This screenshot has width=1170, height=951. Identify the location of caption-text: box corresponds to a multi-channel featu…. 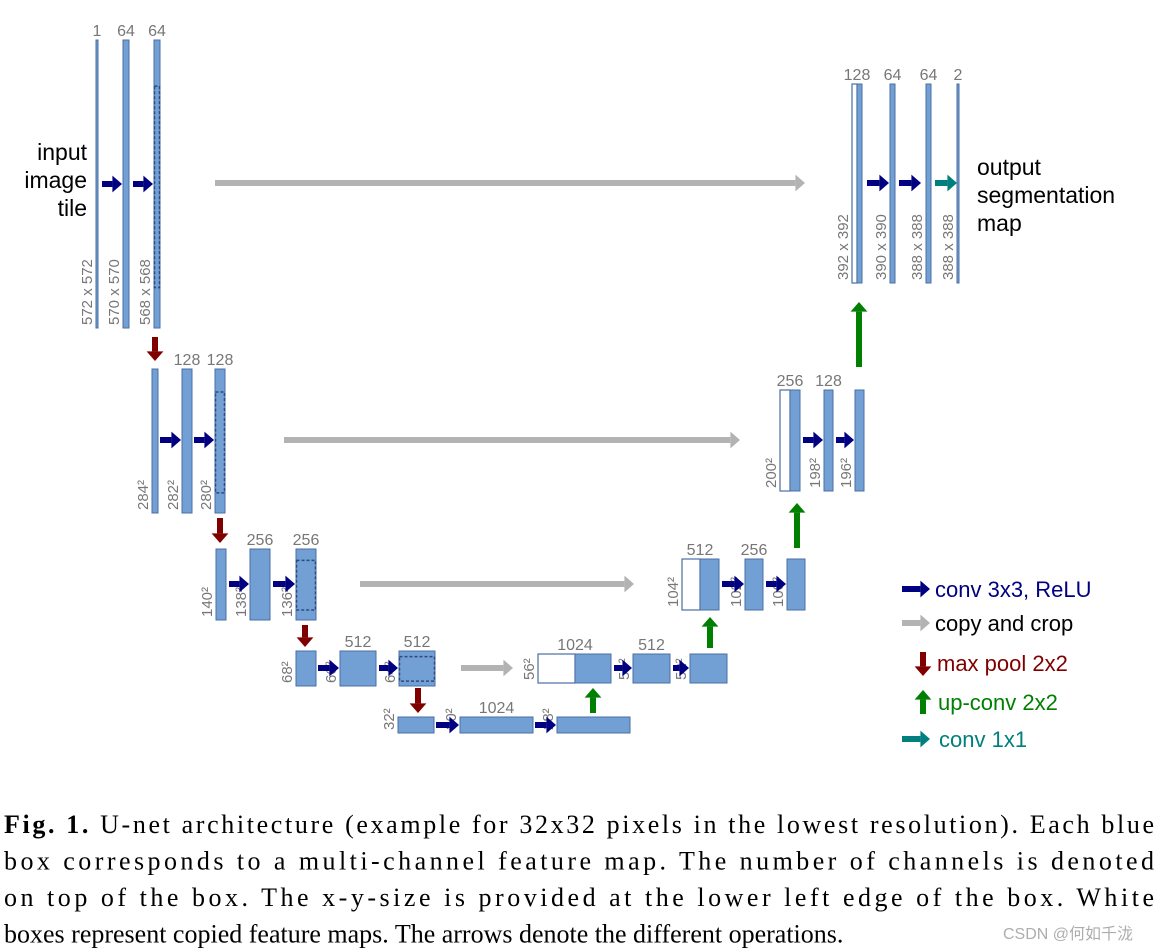
(579, 861).